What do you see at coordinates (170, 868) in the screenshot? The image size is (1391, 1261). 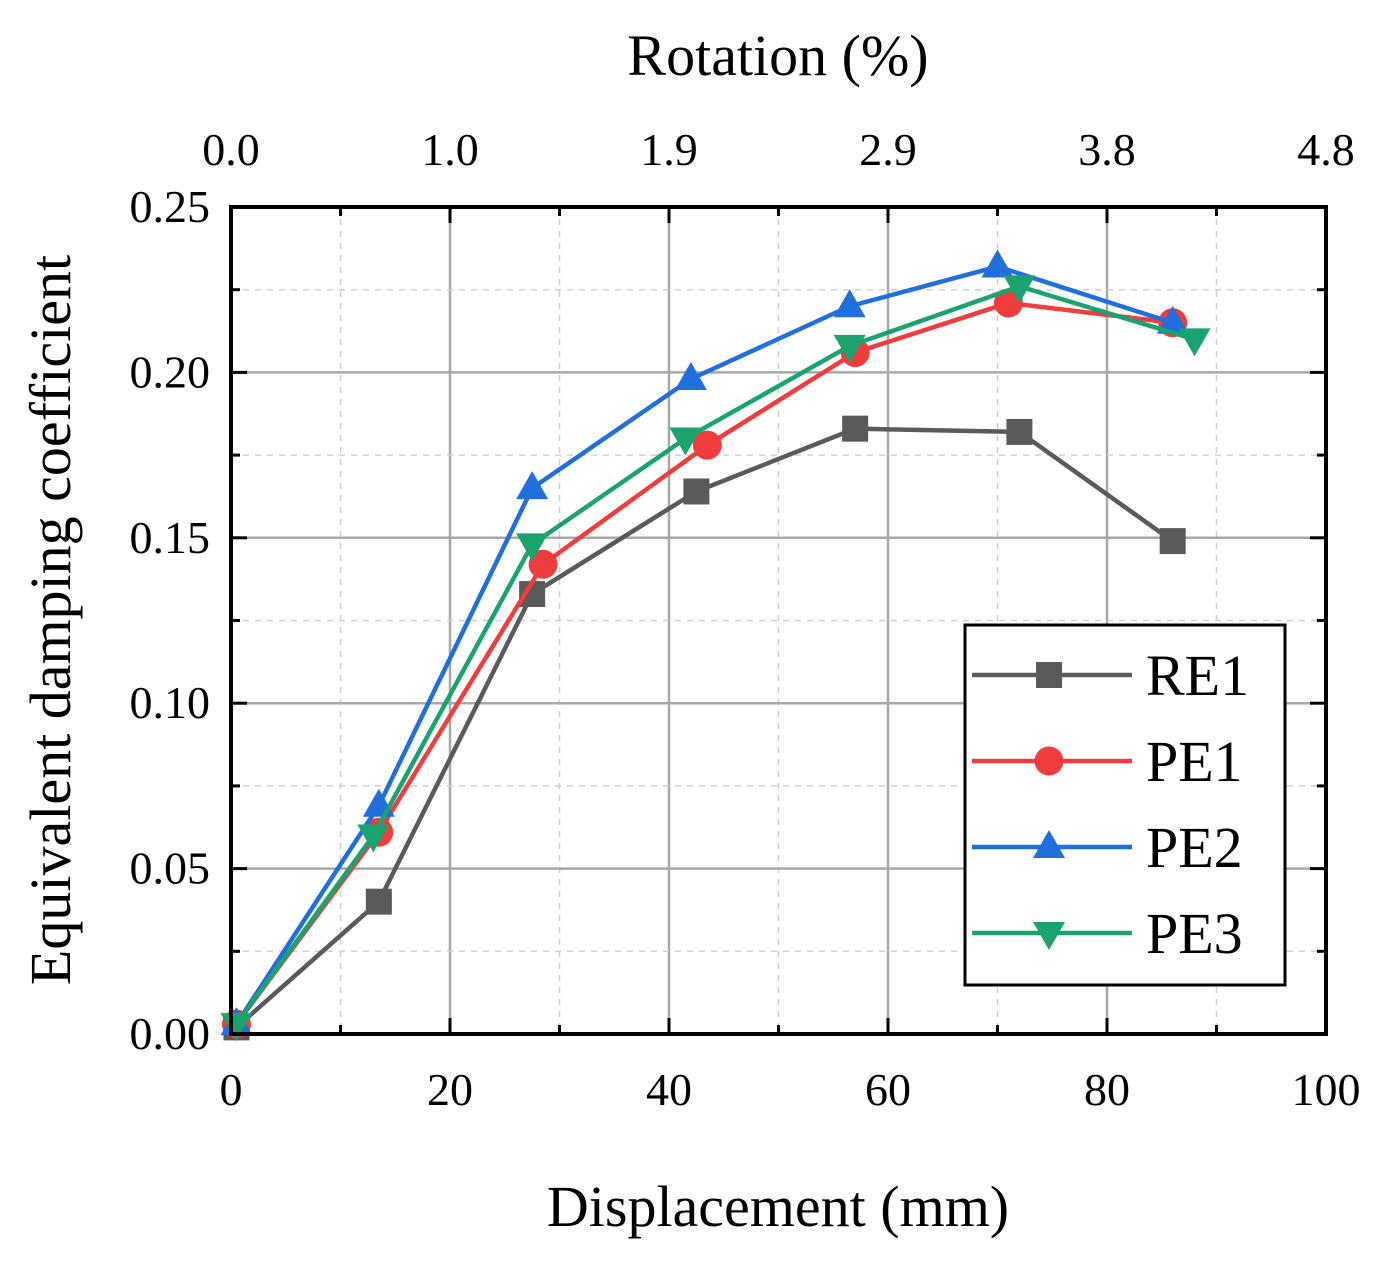 I see `y-tick-label: 0.05` at bounding box center [170, 868].